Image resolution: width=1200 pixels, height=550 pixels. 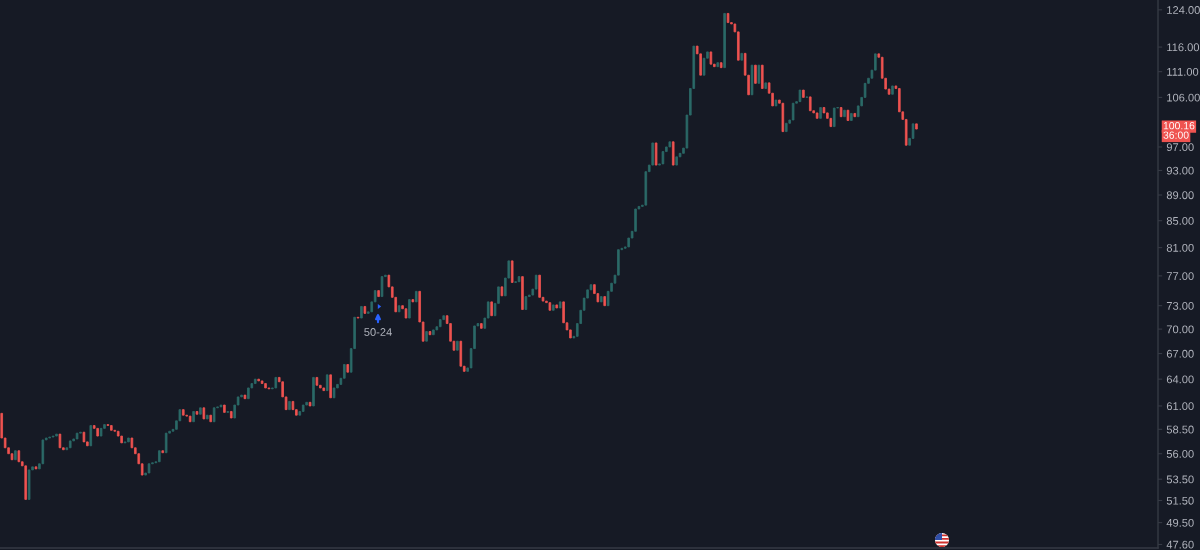 What do you see at coordinates (1180, 247) in the screenshot?
I see `y-tick-label: 81.00` at bounding box center [1180, 247].